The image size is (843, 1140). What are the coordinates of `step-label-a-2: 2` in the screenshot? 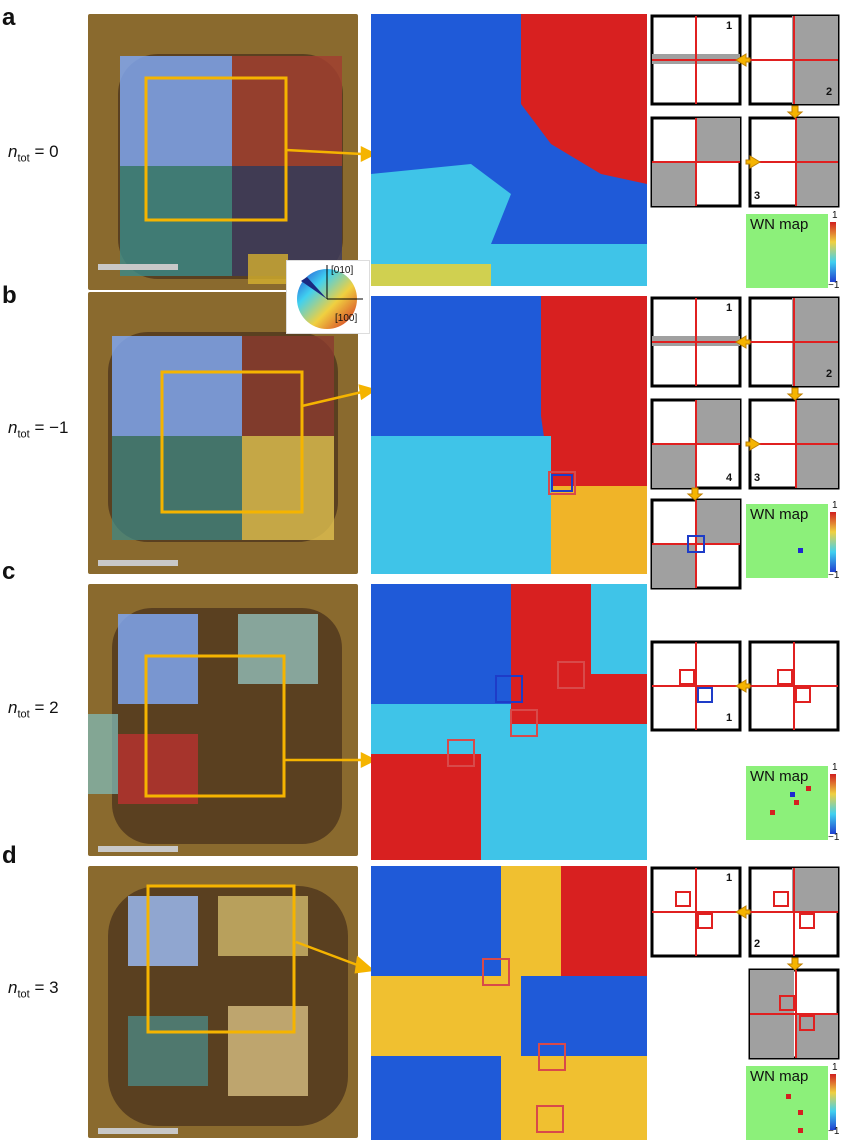 It's located at (829, 92).